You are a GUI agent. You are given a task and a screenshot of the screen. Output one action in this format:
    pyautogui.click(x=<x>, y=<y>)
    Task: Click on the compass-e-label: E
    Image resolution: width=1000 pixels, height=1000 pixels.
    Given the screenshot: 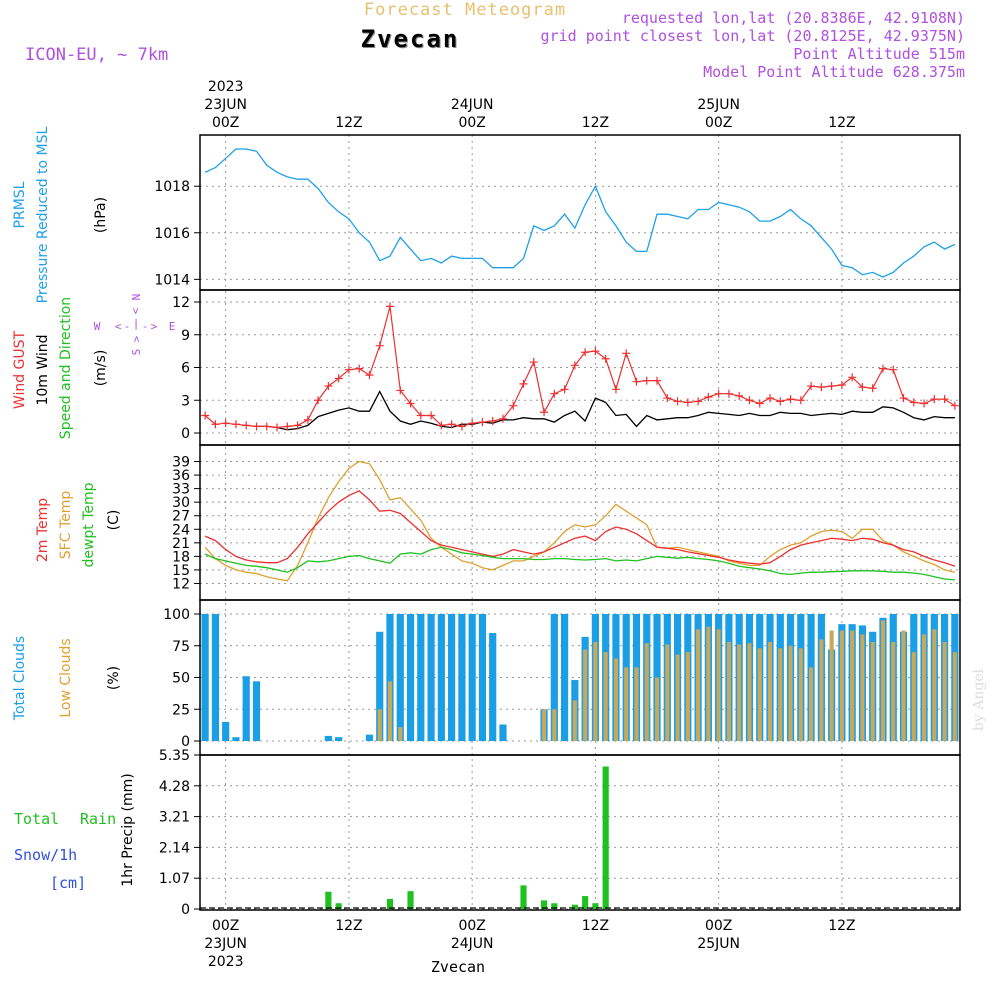 What is the action you would take?
    pyautogui.click(x=172, y=326)
    